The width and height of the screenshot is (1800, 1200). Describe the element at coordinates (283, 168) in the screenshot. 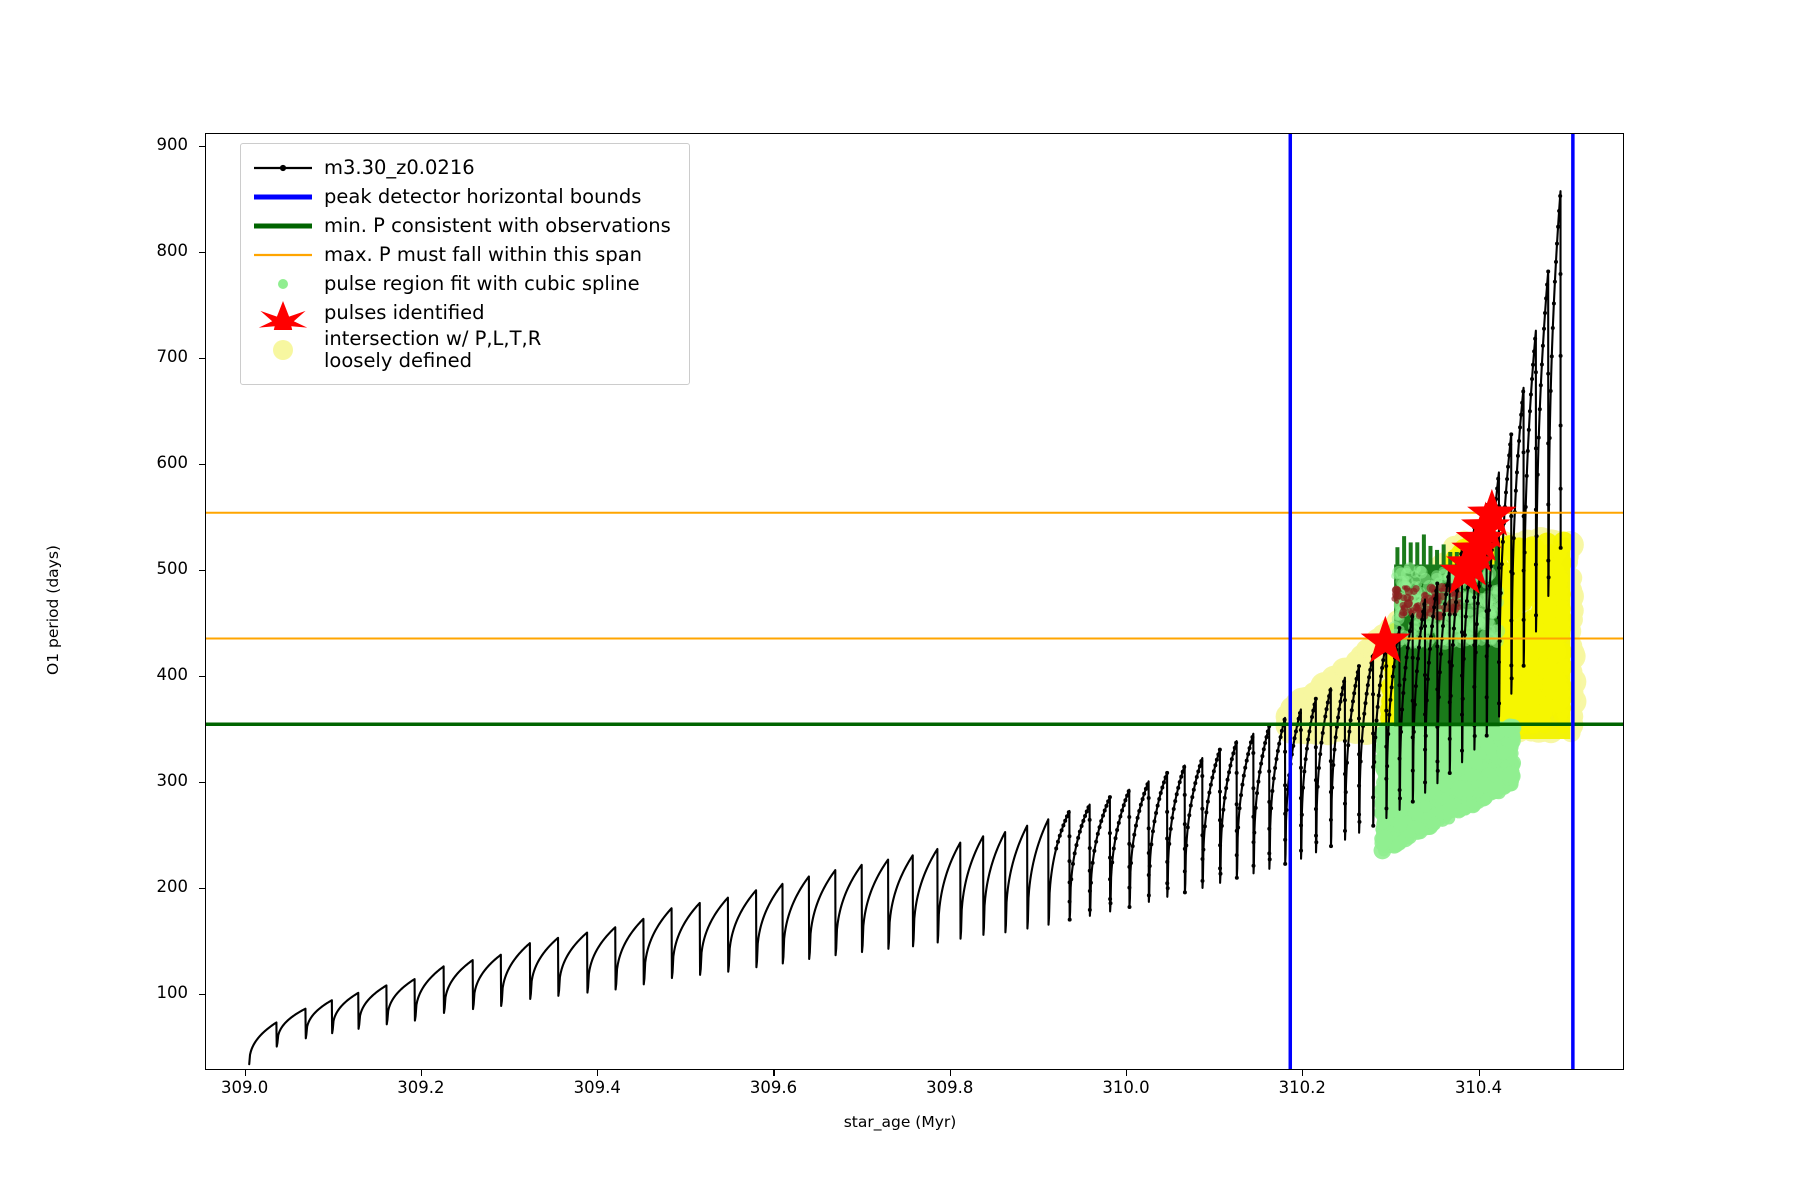

I see `line-with-dot-icon` at that location.